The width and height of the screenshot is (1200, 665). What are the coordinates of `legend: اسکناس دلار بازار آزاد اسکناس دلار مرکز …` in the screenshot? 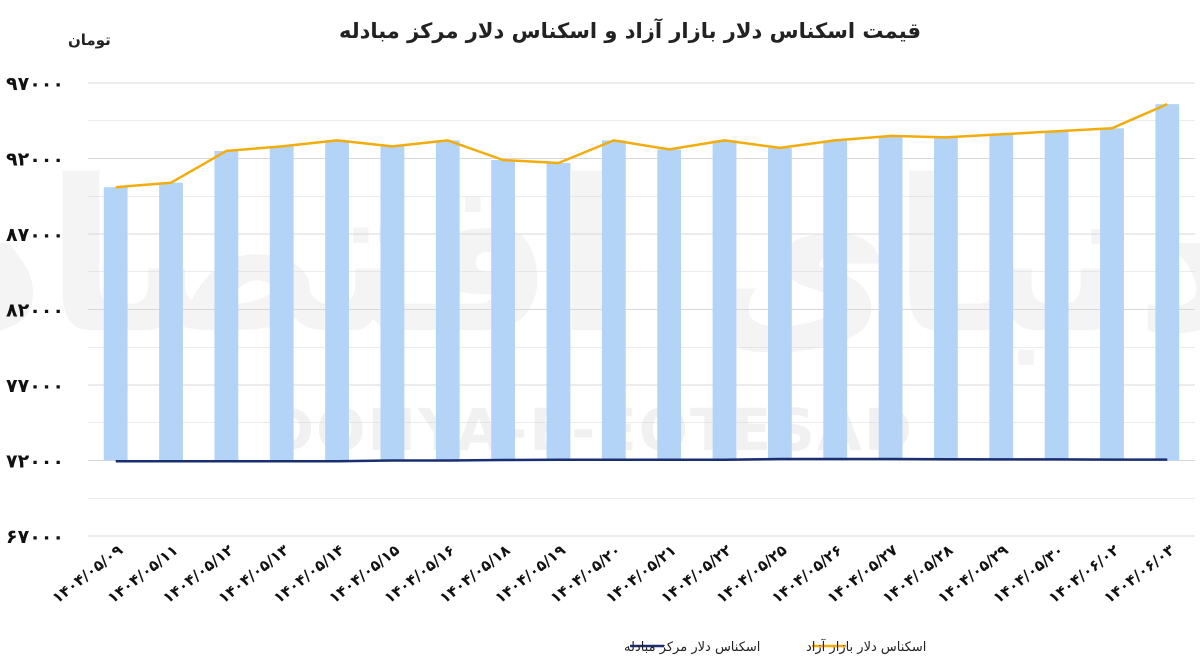 It's located at (775, 646).